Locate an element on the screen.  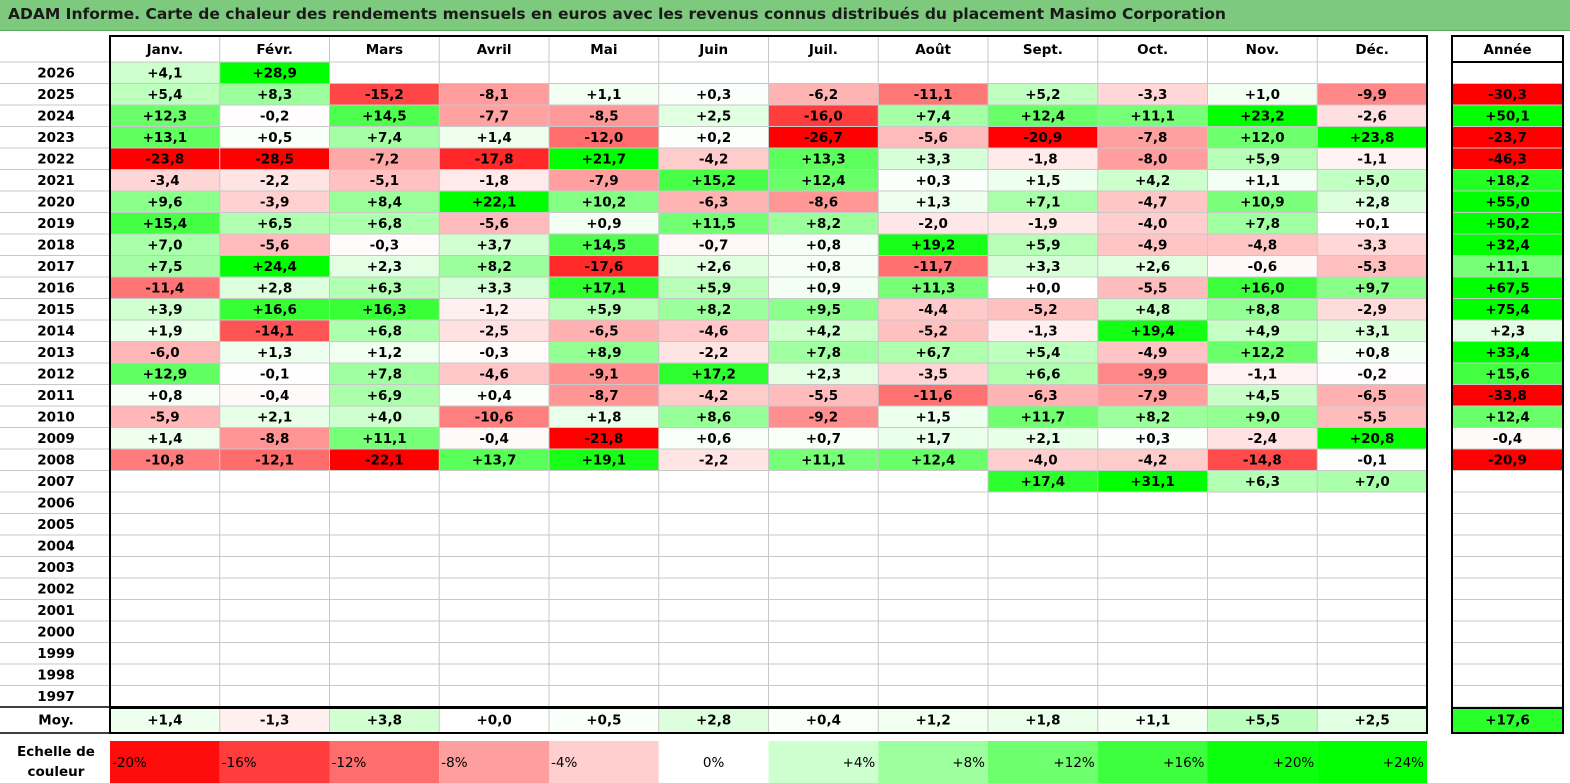
average-value-label: +5,5 is located at coordinates (1262, 721).